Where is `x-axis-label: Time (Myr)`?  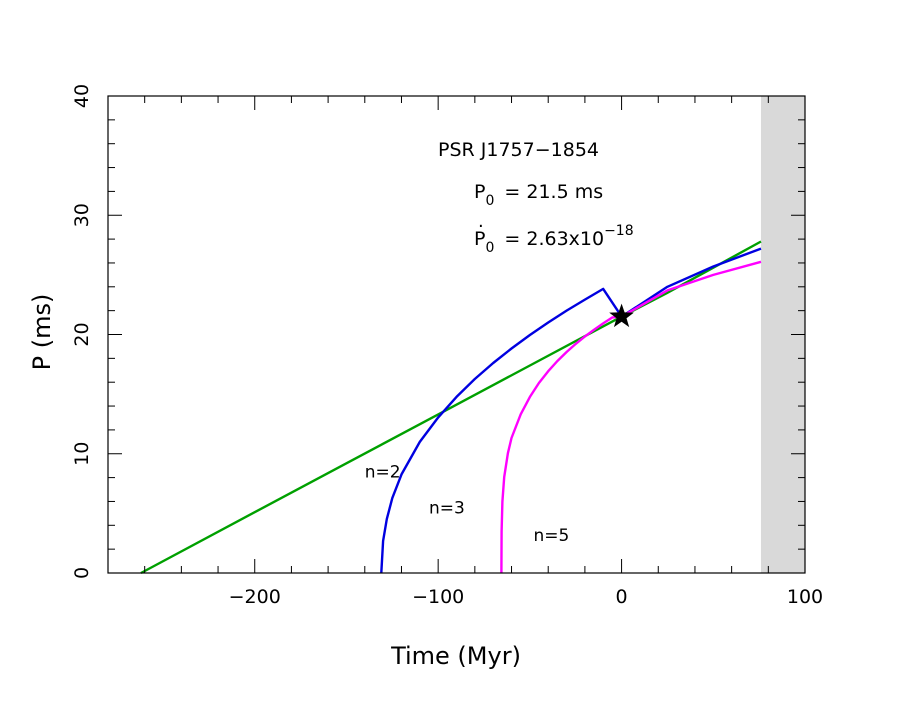 x-axis-label: Time (Myr) is located at coordinates (455, 656).